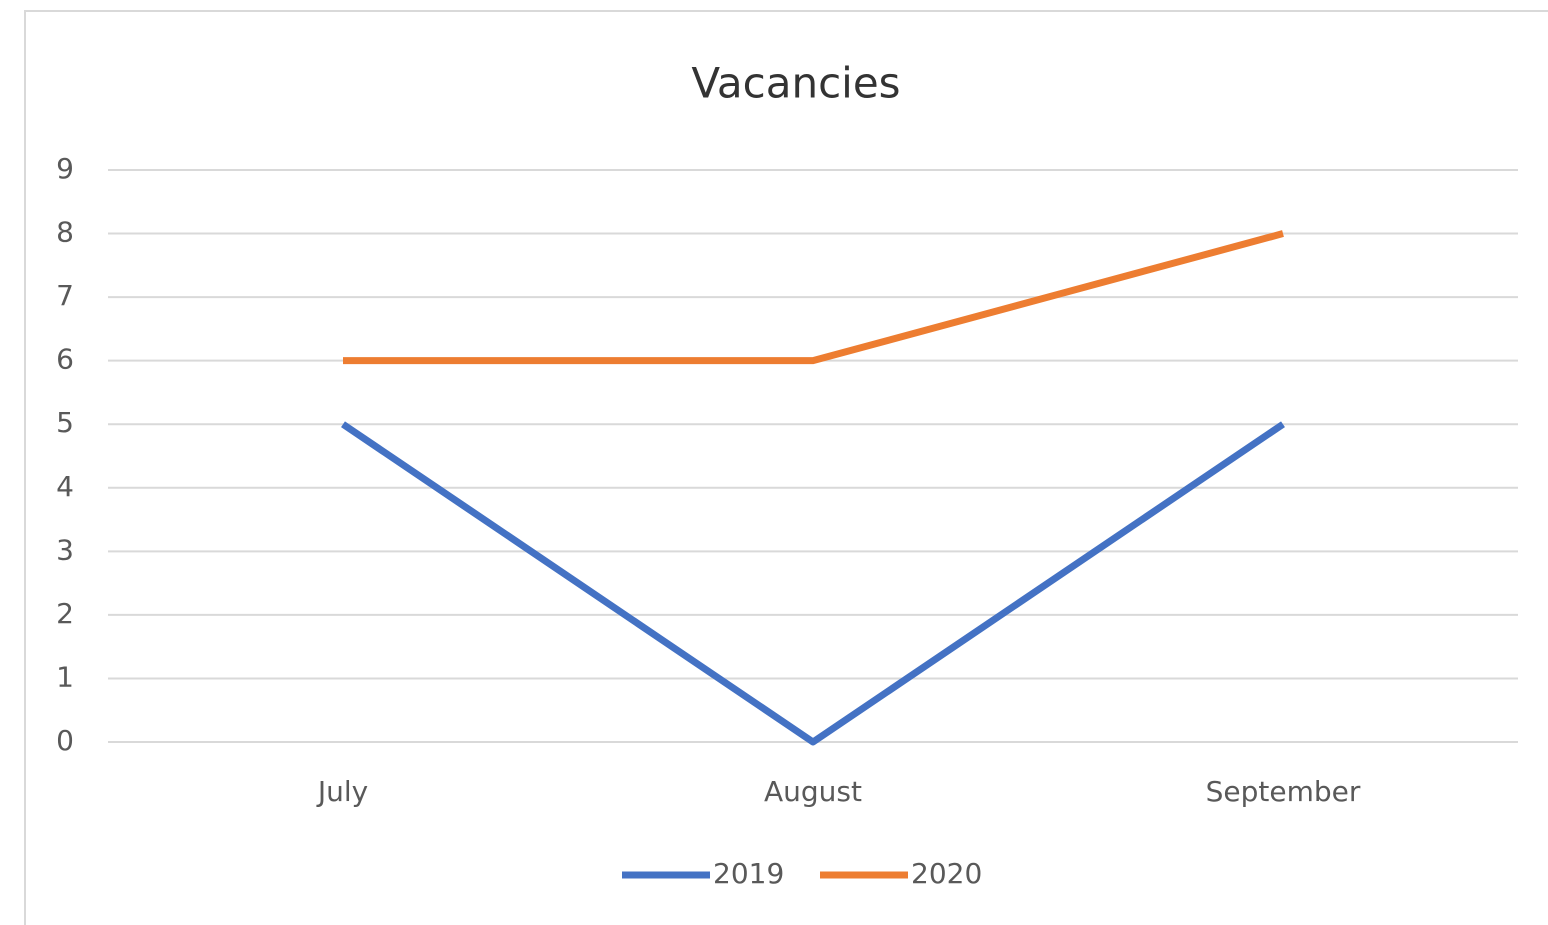  What do you see at coordinates (65, 295) in the screenshot?
I see `y-tick-label: 7` at bounding box center [65, 295].